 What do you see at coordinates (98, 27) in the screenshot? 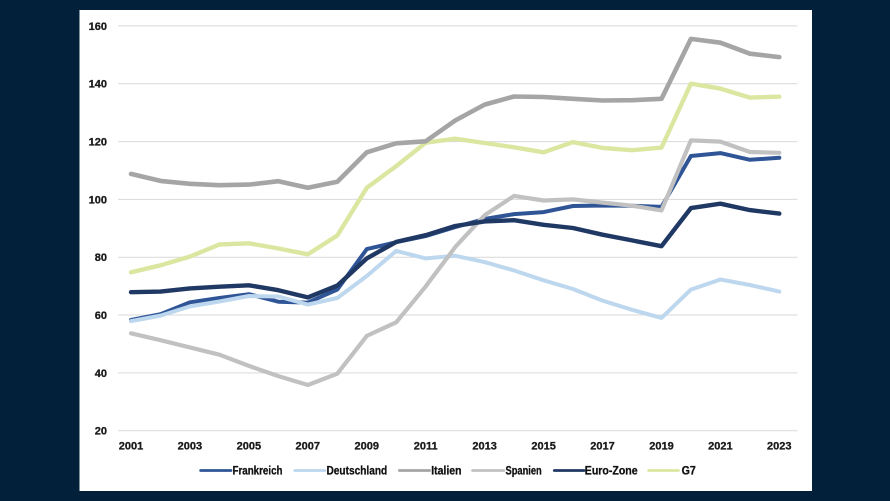
I see `svg-text: 160` at bounding box center [98, 27].